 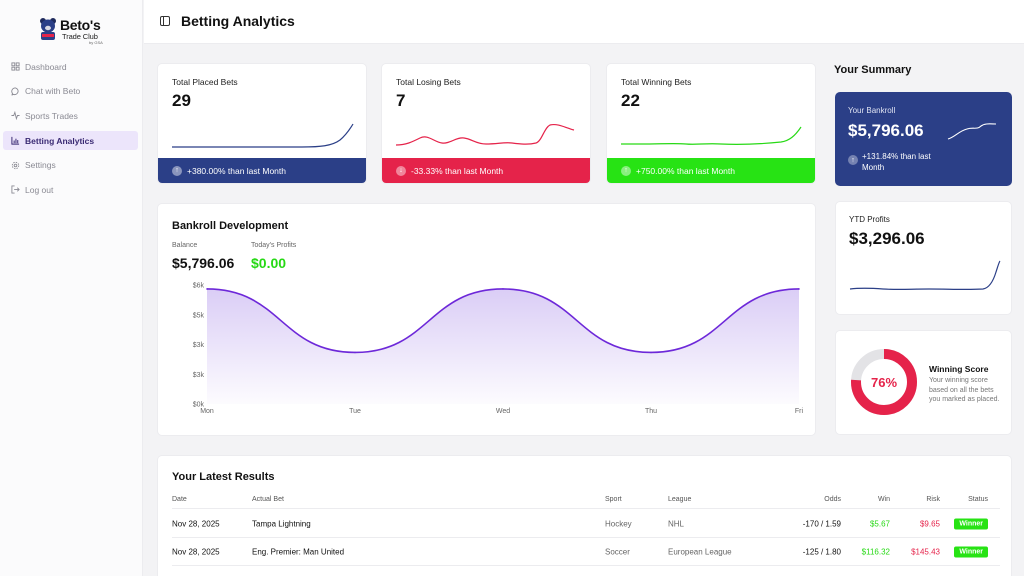 What do you see at coordinates (428, 82) in the screenshot?
I see `stat-label: Total Losing Bets` at bounding box center [428, 82].